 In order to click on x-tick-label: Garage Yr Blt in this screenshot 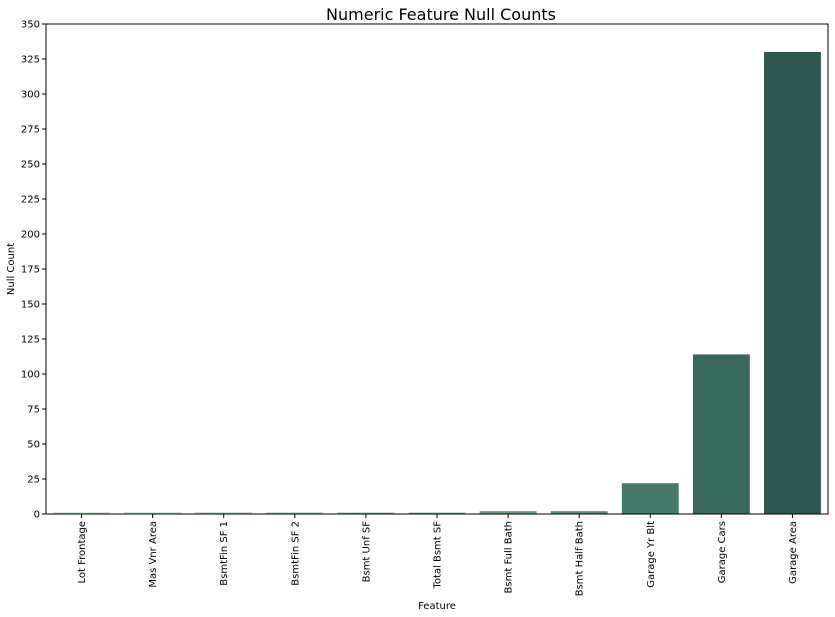, I will do `click(651, 554)`.